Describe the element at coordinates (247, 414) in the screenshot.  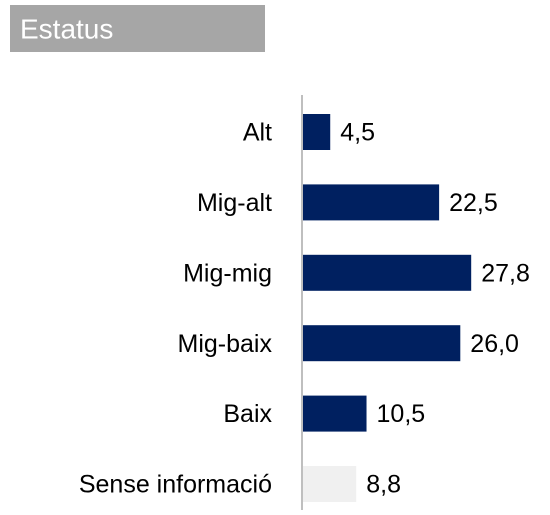
I see `y-tick-label: Baix` at that location.